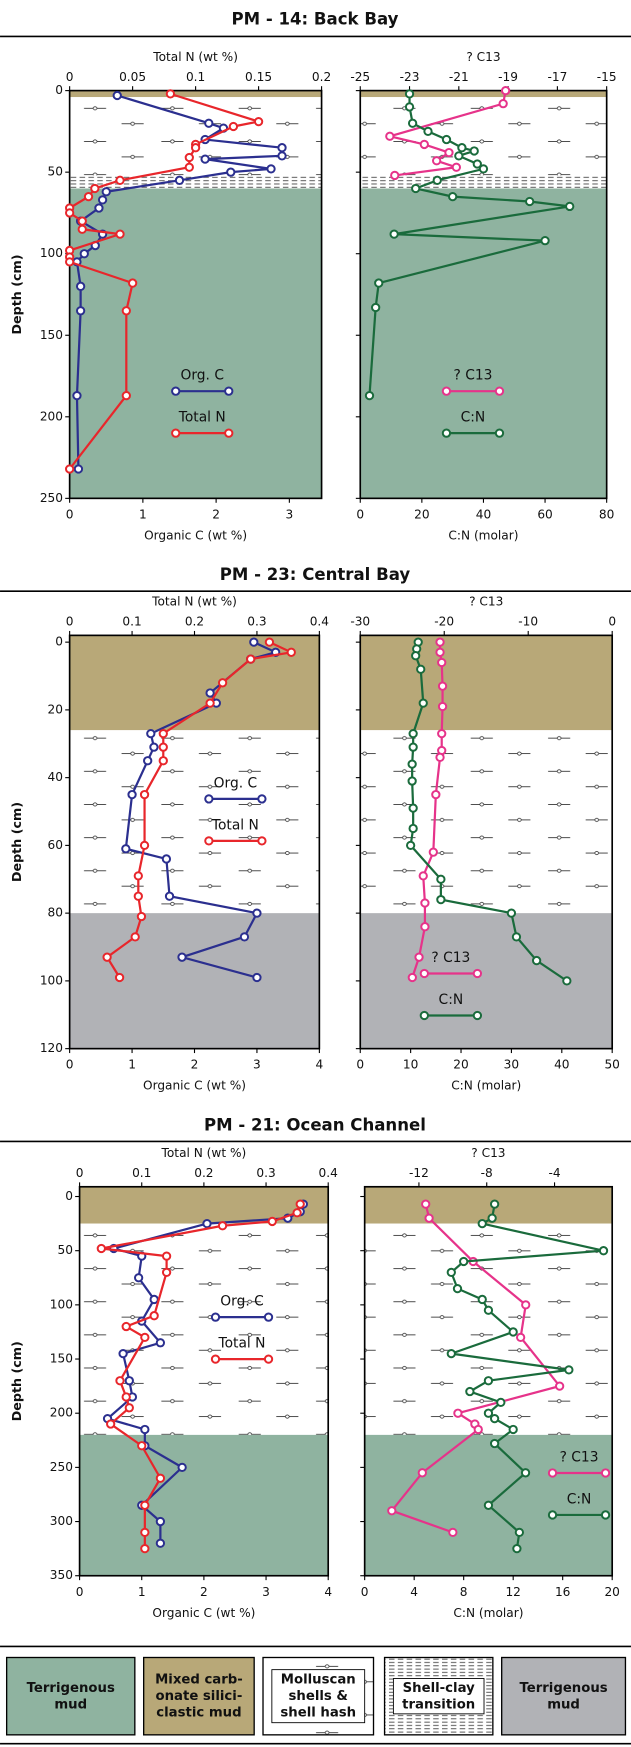 This screenshot has height=1747, width=631. What do you see at coordinates (55, 709) in the screenshot?
I see `y-tick-label: 20` at bounding box center [55, 709].